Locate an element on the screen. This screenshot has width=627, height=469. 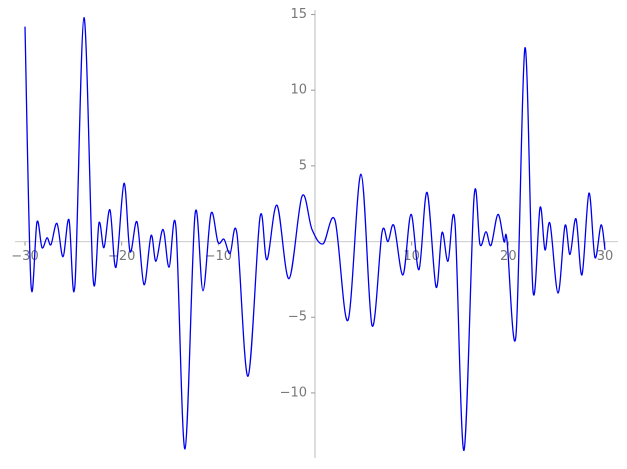
x-tick-label: −10 is located at coordinates (218, 256).